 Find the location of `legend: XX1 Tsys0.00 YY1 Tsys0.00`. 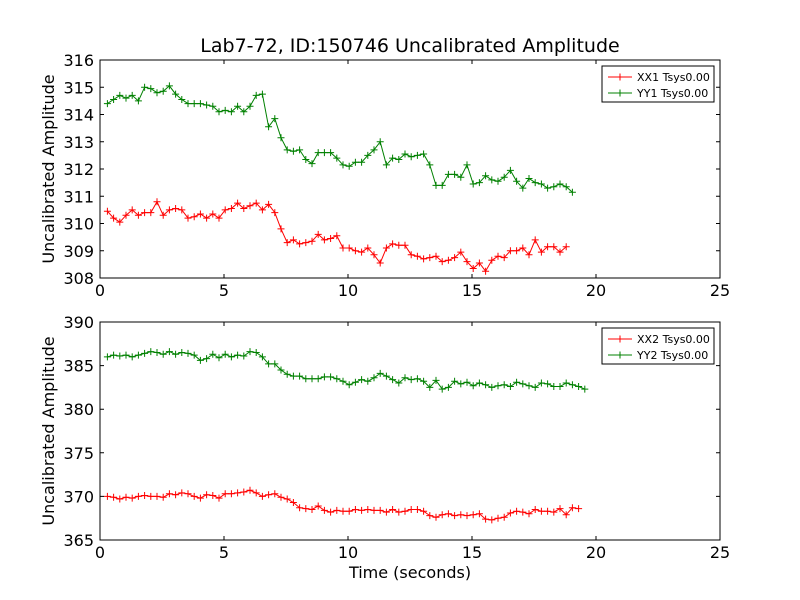

legend: XX1 Tsys0.00 YY1 Tsys0.00 is located at coordinates (658, 84).